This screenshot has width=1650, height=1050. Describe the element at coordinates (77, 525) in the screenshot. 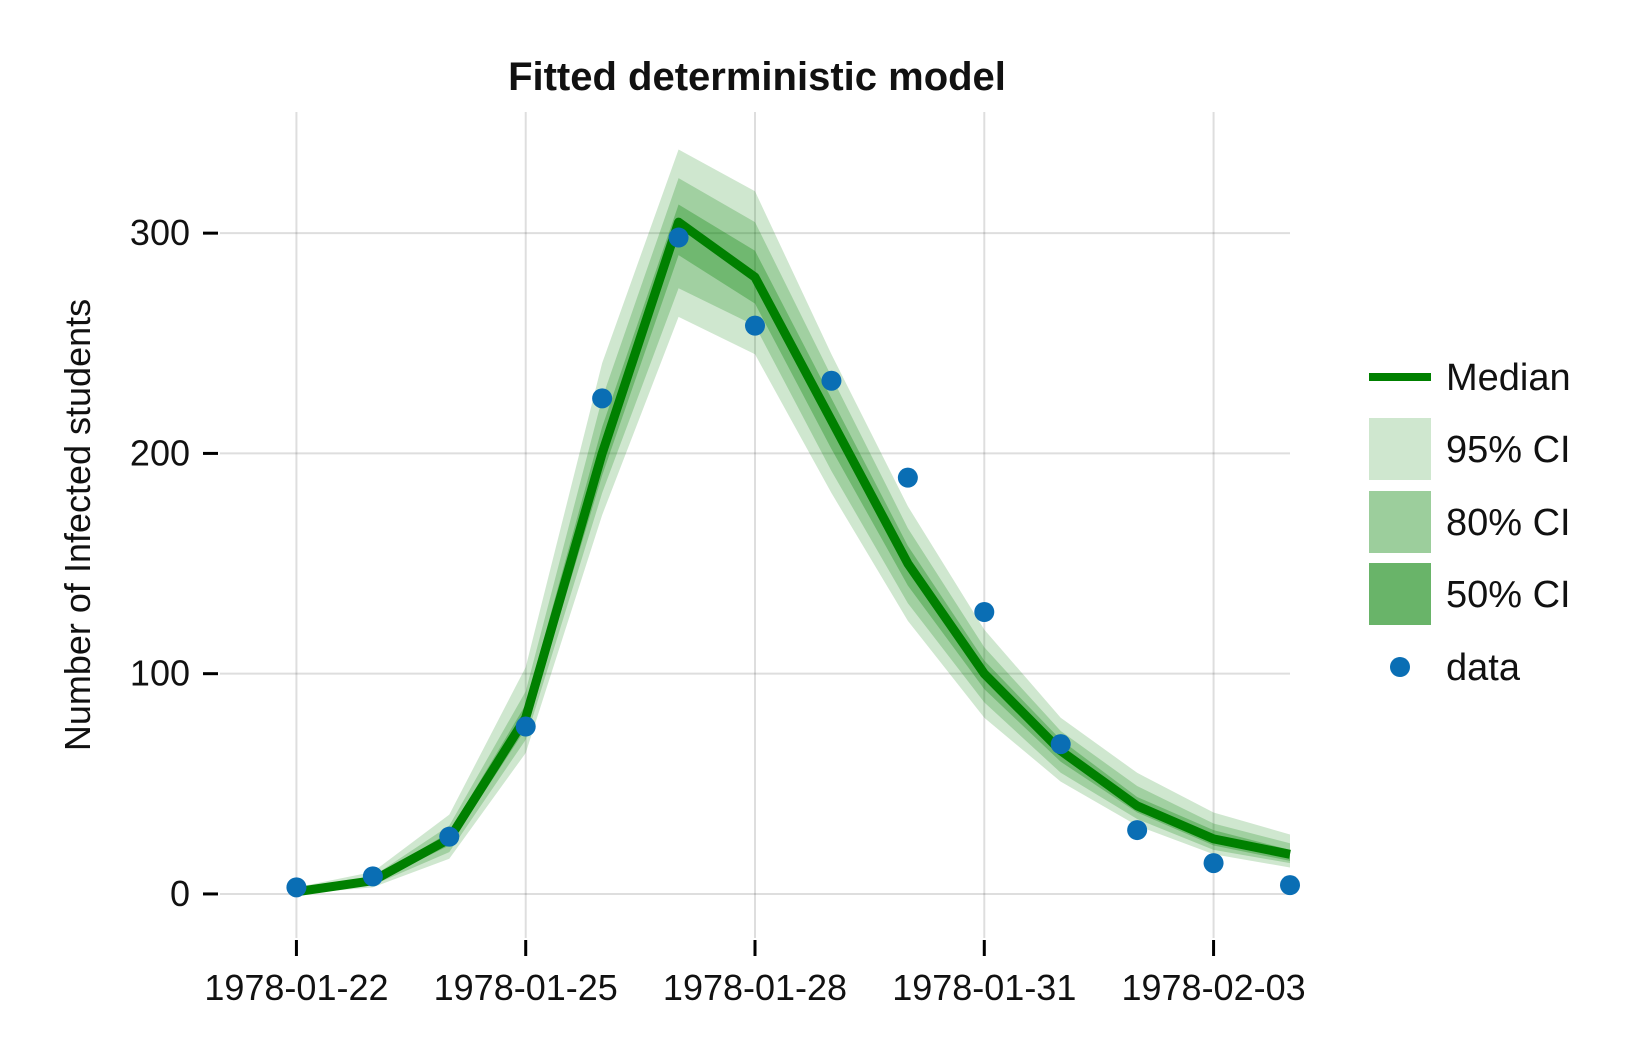

I see `y-axis-label: Number of Infected students` at that location.